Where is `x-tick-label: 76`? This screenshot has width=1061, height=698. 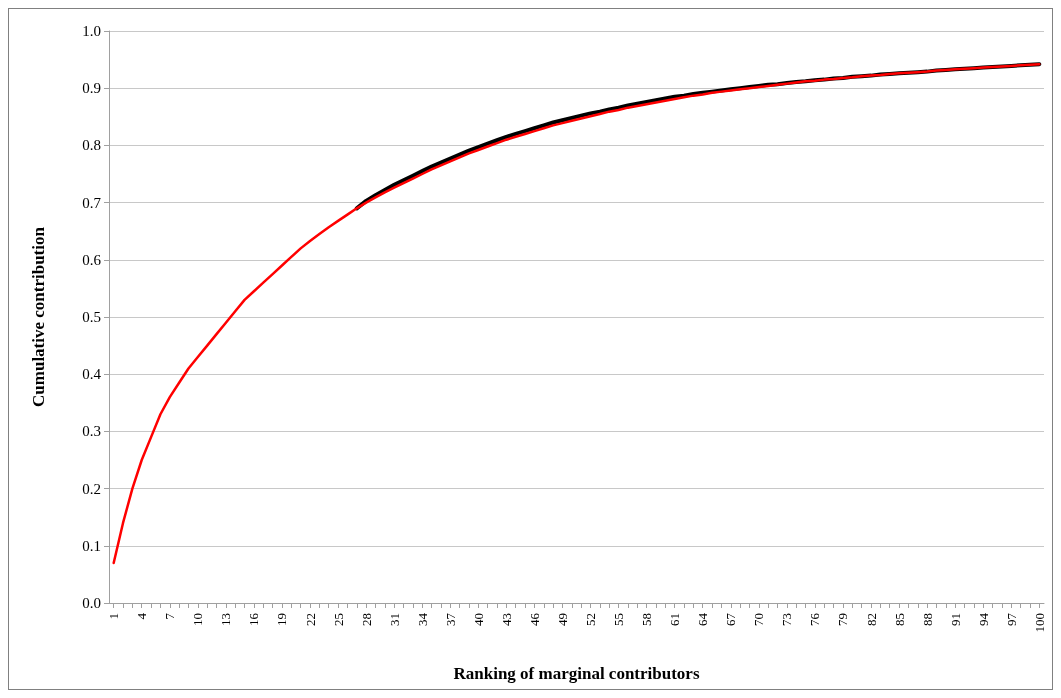
x-tick-label: 76 is located at coordinates (815, 619).